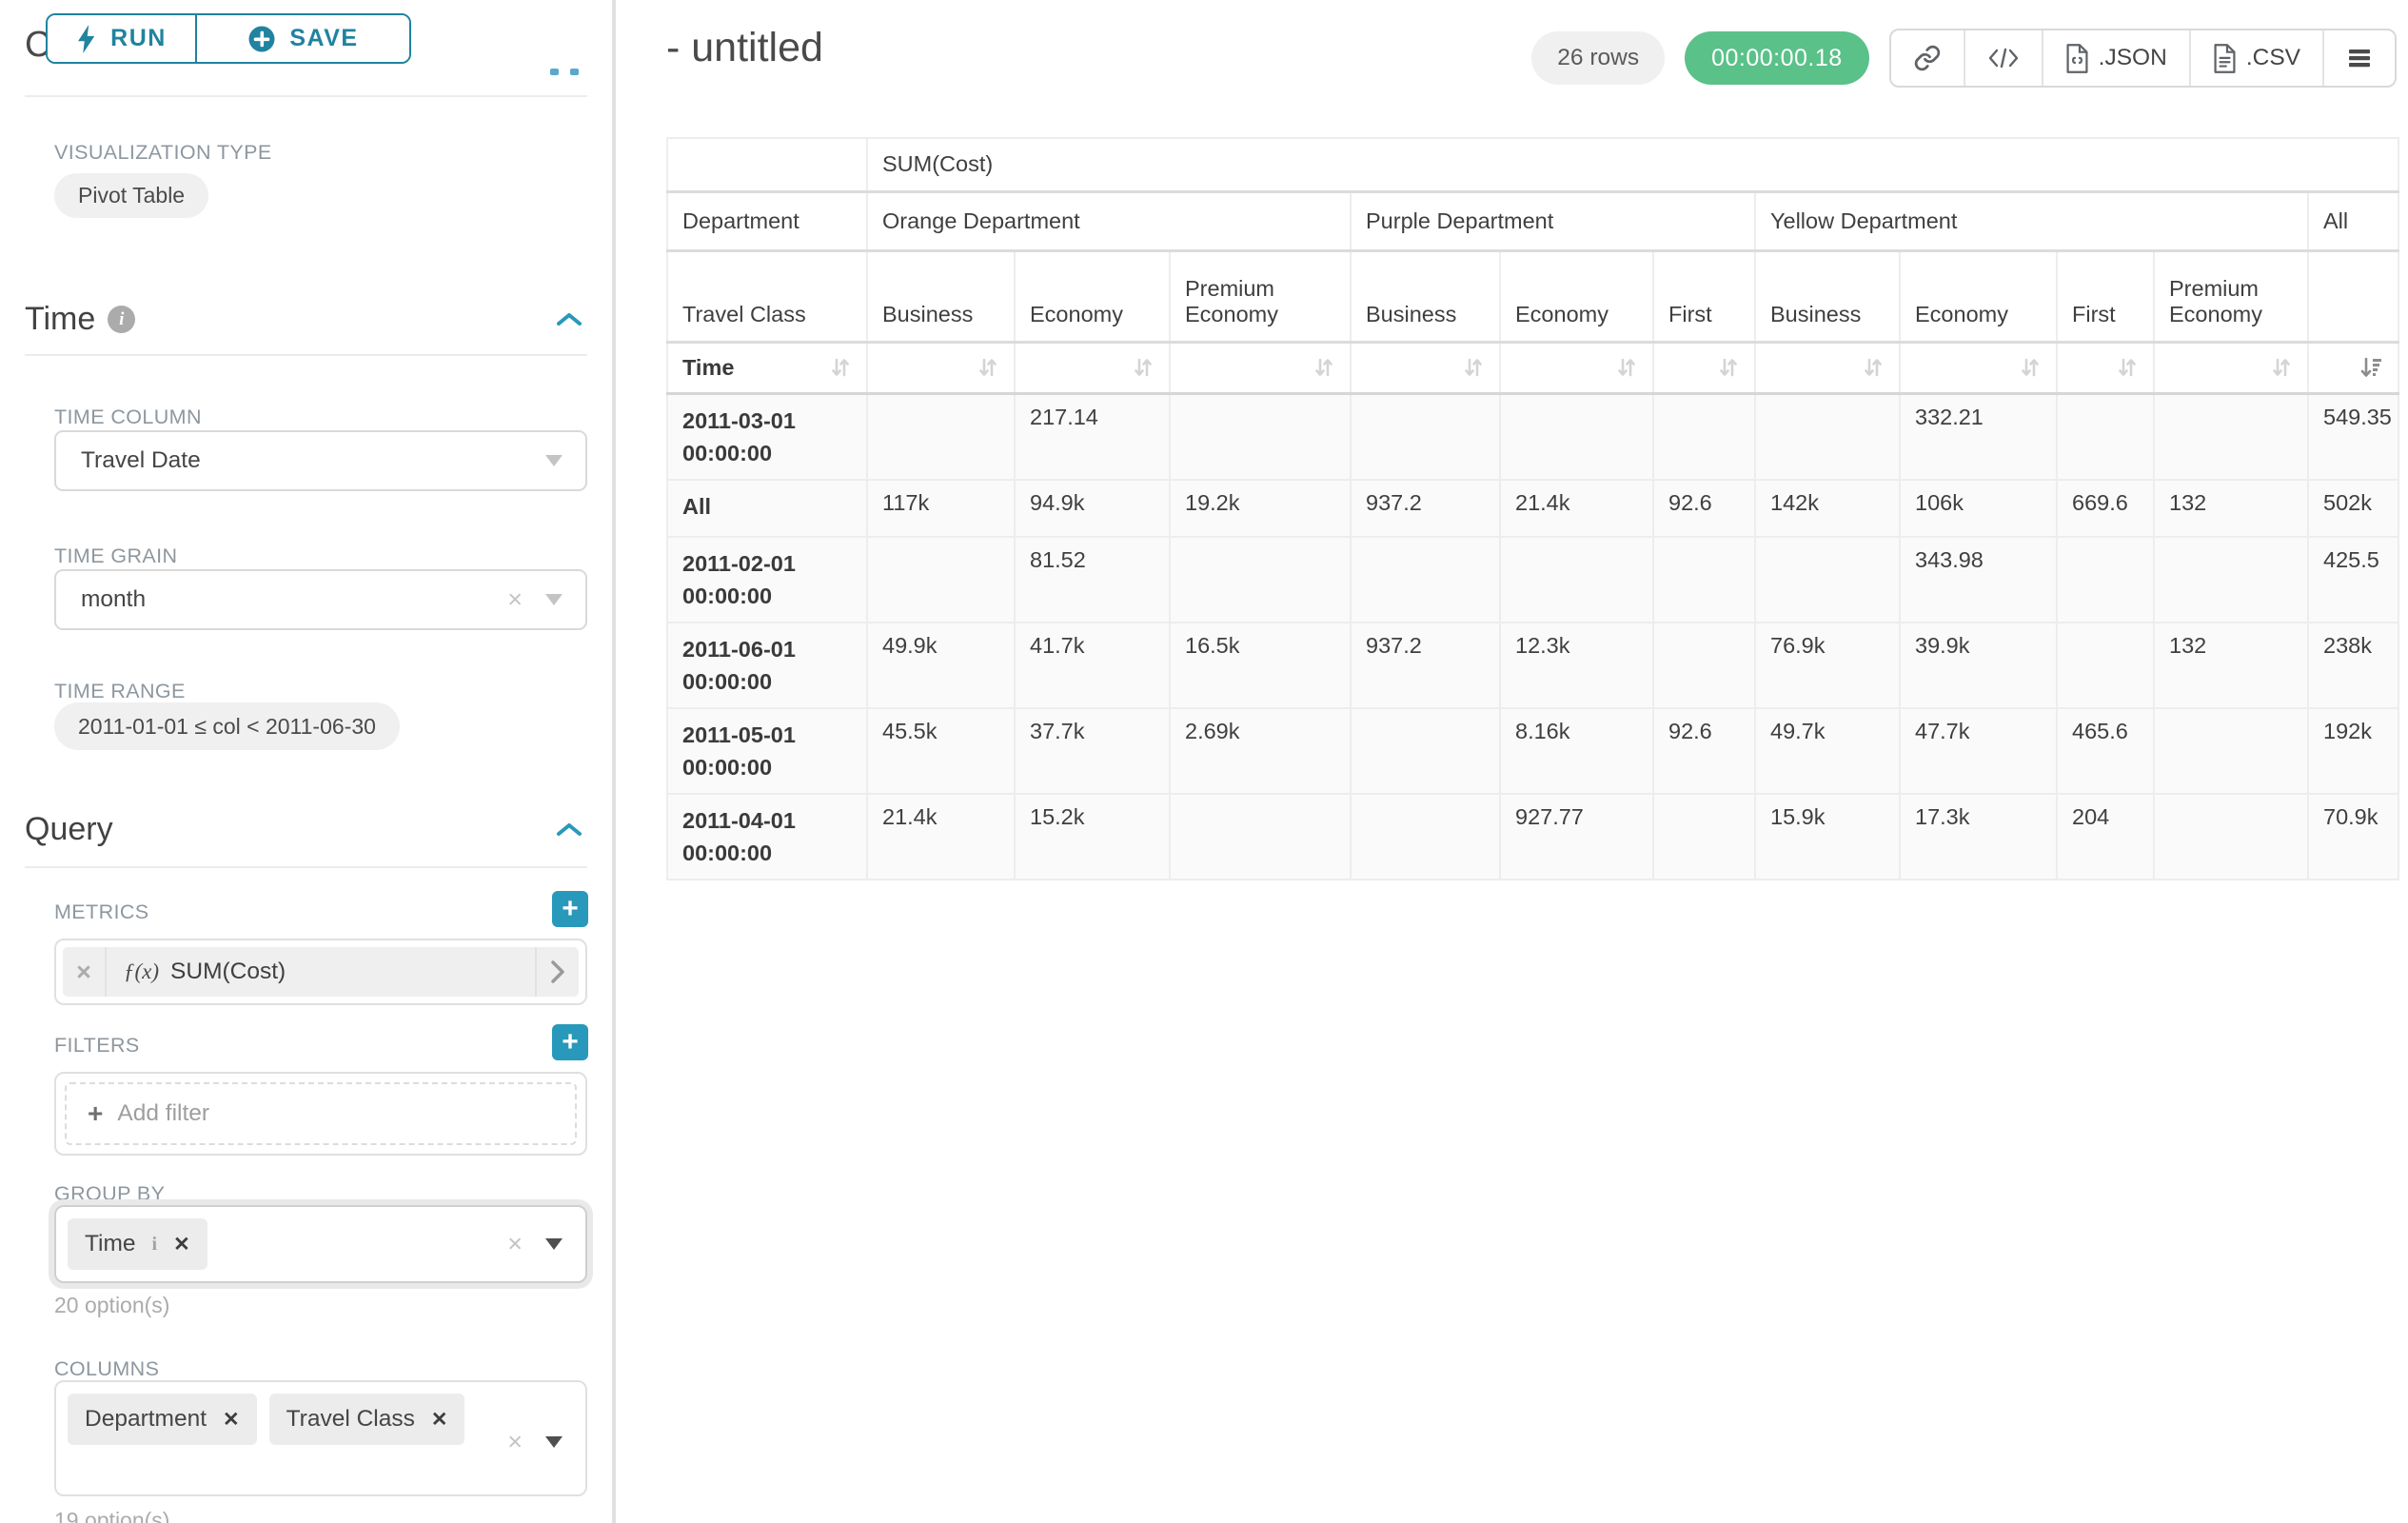 Image resolution: width=2408 pixels, height=1523 pixels. What do you see at coordinates (767, 221) in the screenshot?
I see `row-dim-header: Department` at bounding box center [767, 221].